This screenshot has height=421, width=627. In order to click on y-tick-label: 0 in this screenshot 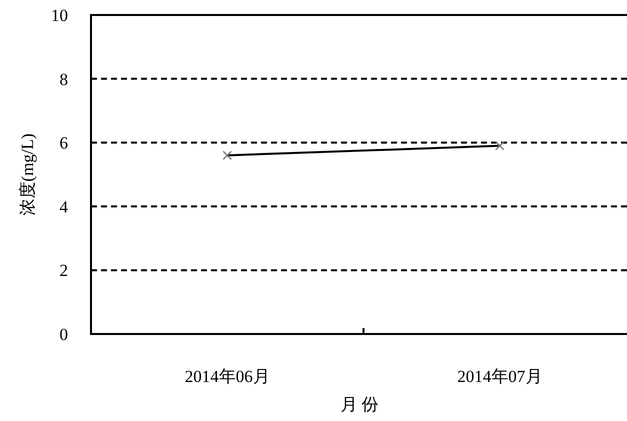, I will do `click(64, 334)`.